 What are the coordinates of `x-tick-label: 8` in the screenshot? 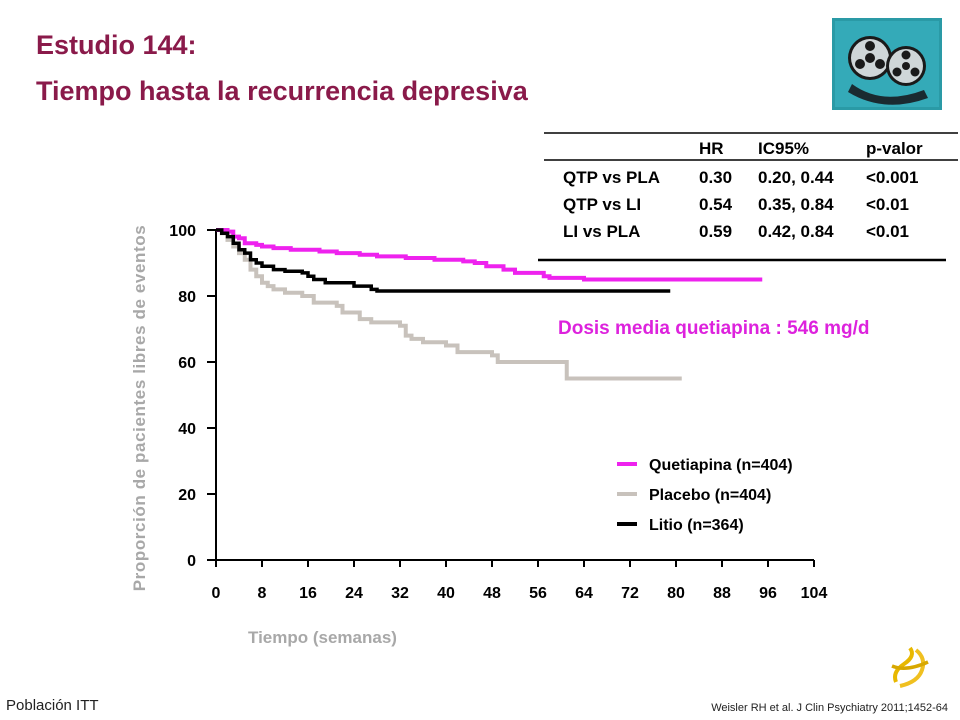 It's located at (262, 593).